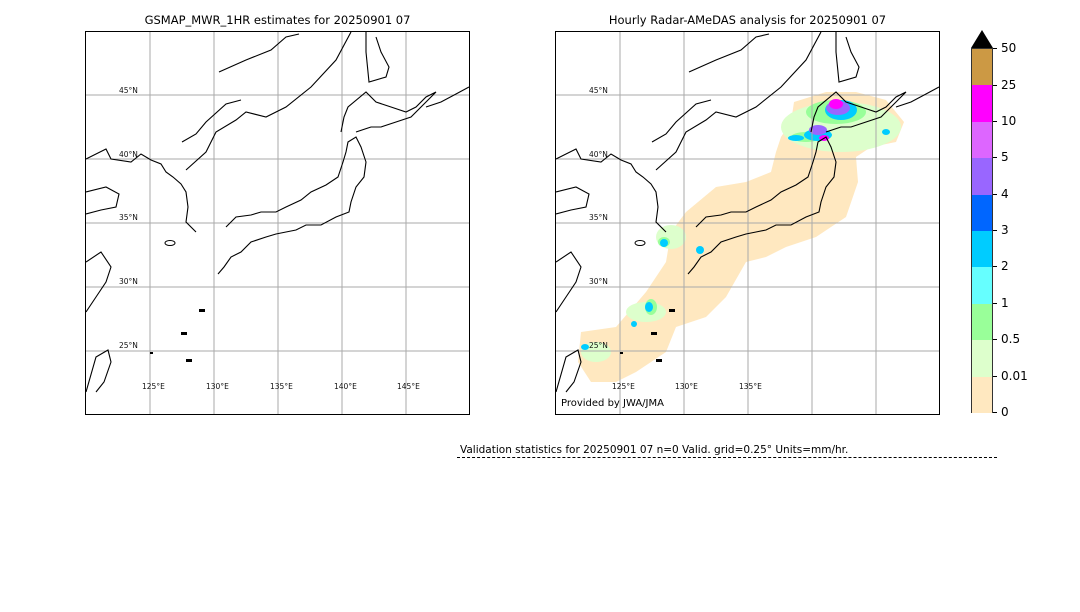  What do you see at coordinates (1009, 48) in the screenshot?
I see `colorbar-label-50: 50` at bounding box center [1009, 48].